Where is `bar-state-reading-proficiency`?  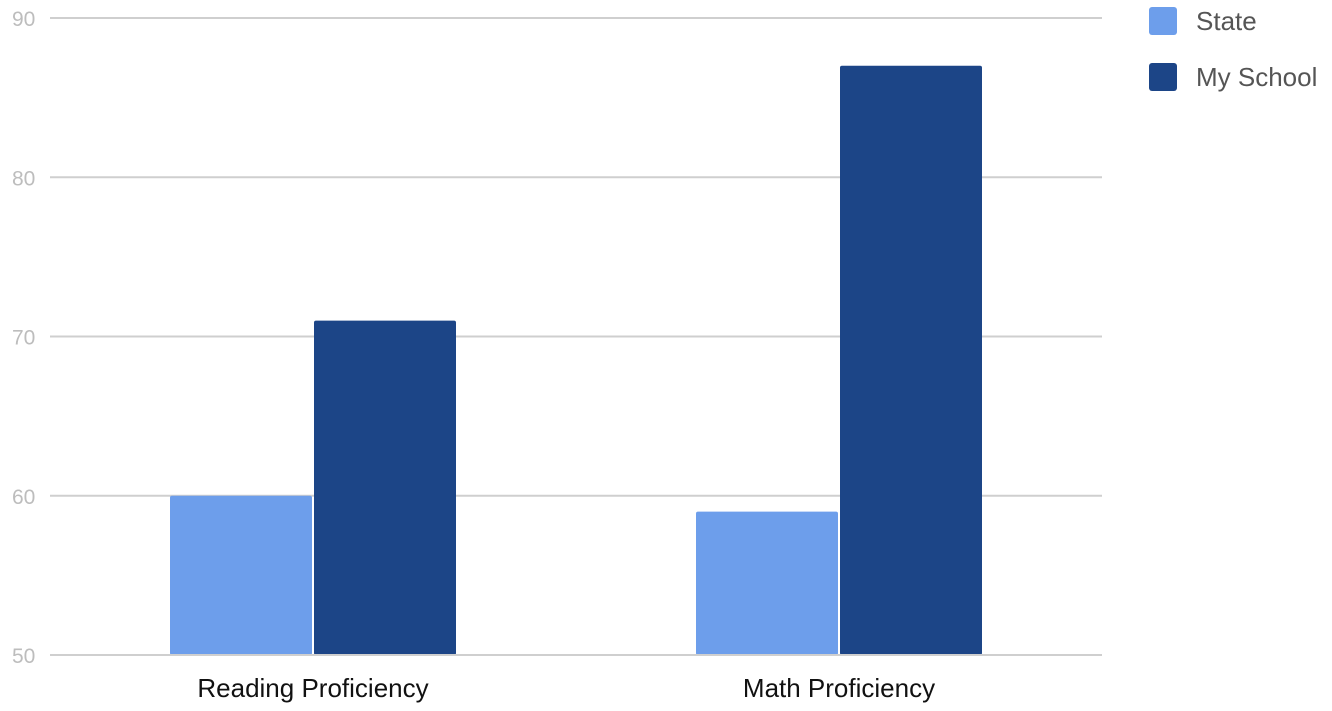 bar-state-reading-proficiency is located at coordinates (241, 575).